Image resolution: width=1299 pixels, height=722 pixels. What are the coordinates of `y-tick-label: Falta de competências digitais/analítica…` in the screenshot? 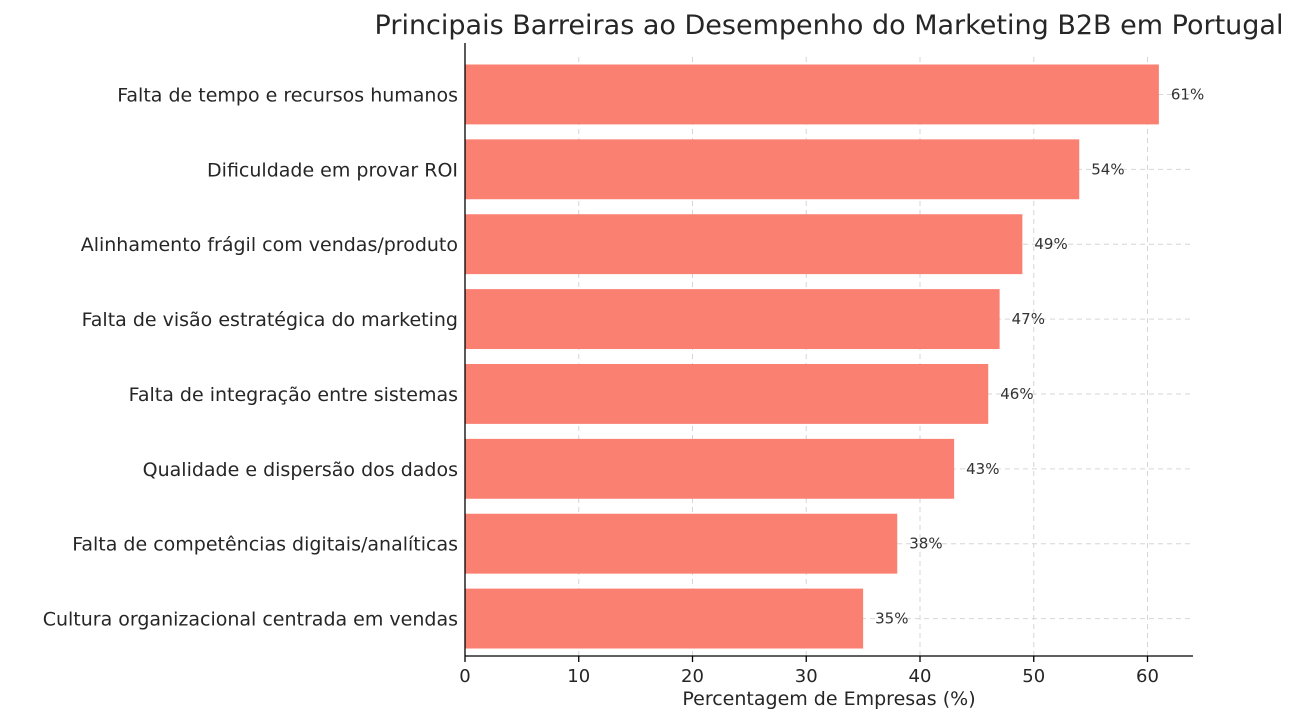 It's located at (265, 545).